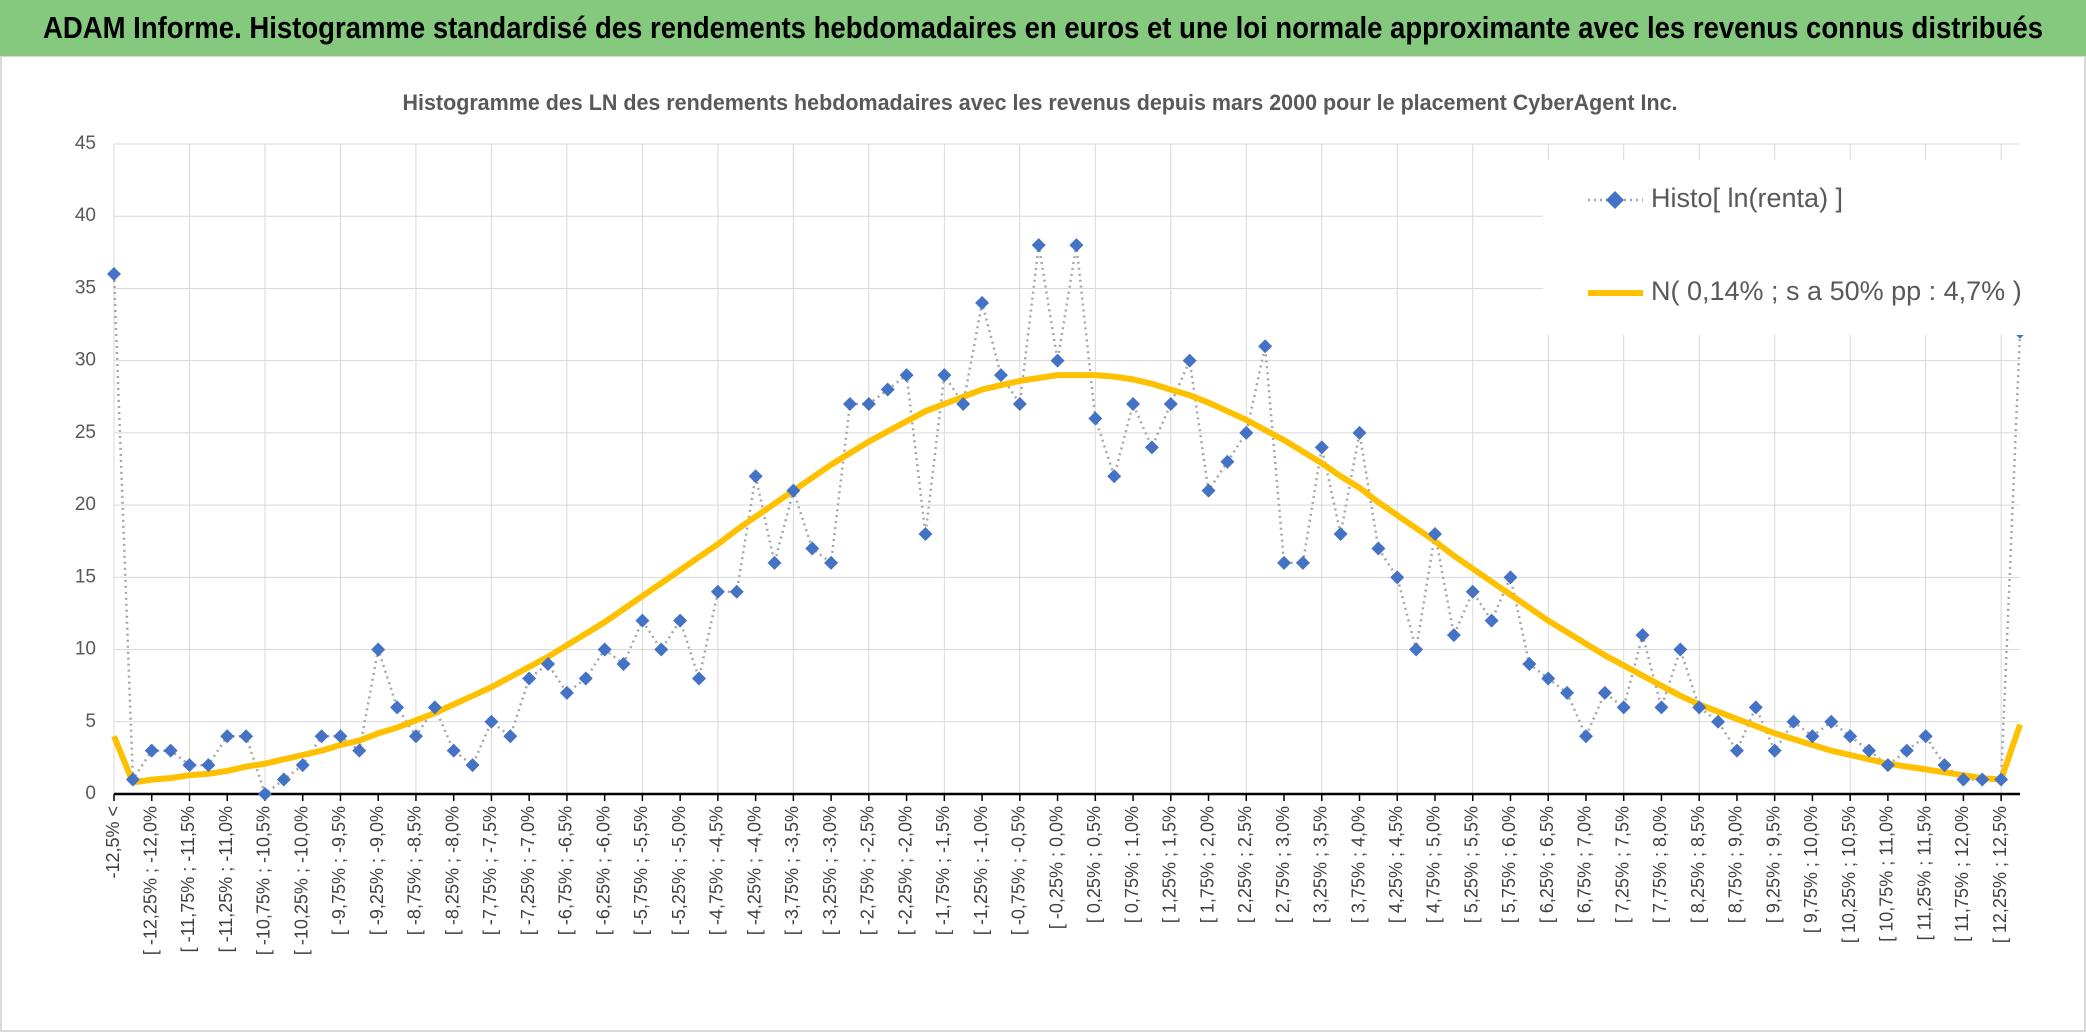 The image size is (2086, 1033). What do you see at coordinates (490, 870) in the screenshot?
I see `x-tick-label: [ -7,75% ; -7,5%` at bounding box center [490, 870].